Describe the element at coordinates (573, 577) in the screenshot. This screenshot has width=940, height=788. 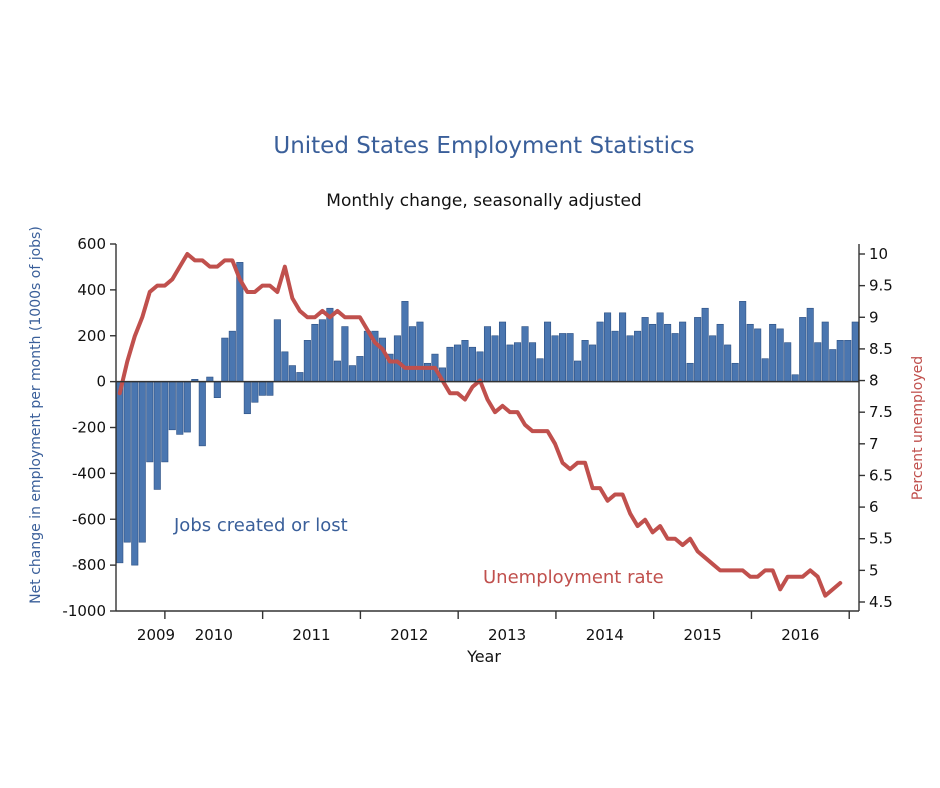
I see `annotation-rate: Unemployment rate` at that location.